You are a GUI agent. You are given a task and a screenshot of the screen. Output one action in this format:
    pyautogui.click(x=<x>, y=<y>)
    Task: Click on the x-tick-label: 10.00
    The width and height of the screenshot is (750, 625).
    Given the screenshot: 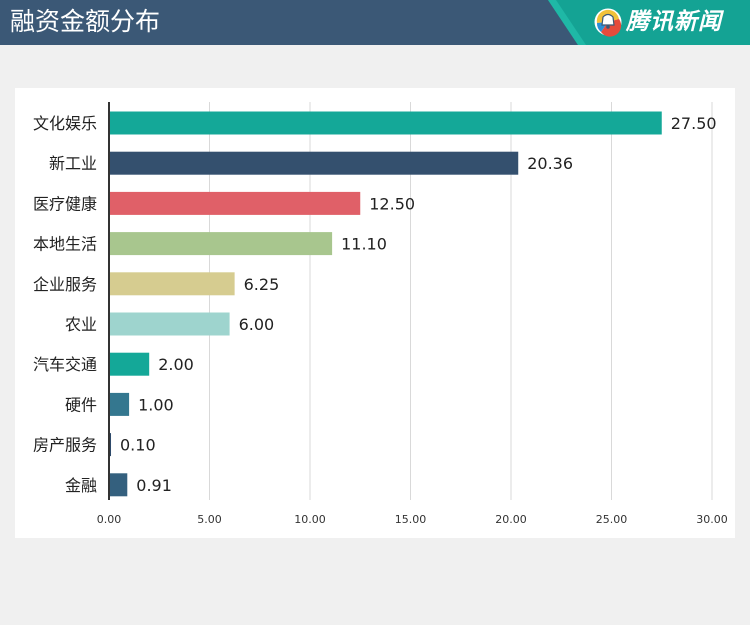 What is the action you would take?
    pyautogui.click(x=310, y=519)
    